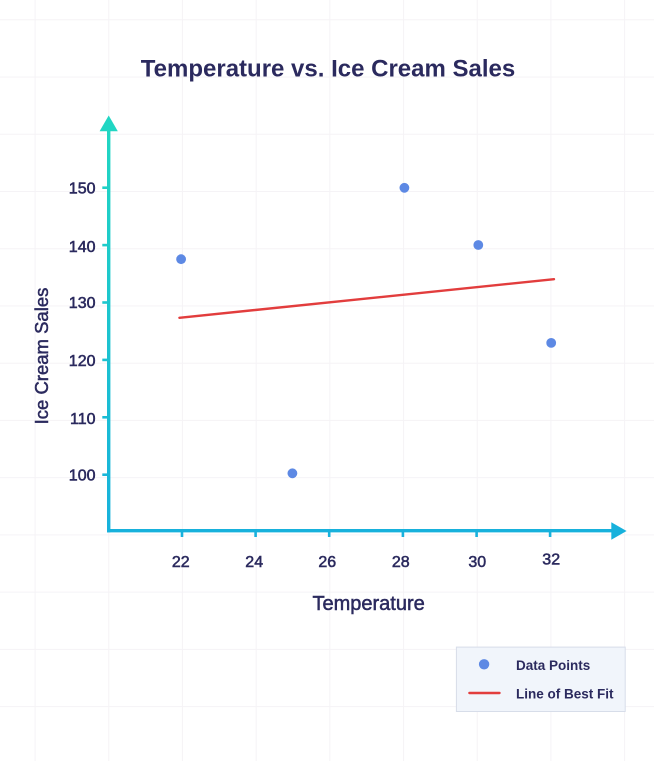 The width and height of the screenshot is (654, 761). I want to click on svg-text: 22, so click(181, 562).